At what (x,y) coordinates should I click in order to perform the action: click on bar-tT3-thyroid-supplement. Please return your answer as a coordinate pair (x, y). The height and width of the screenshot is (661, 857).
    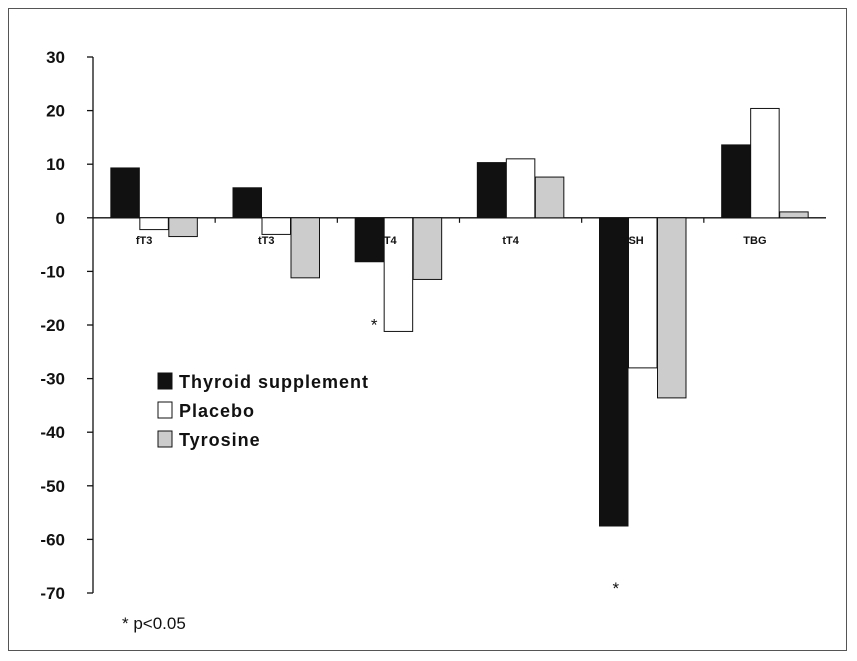
    Looking at the image, I should click on (247, 203).